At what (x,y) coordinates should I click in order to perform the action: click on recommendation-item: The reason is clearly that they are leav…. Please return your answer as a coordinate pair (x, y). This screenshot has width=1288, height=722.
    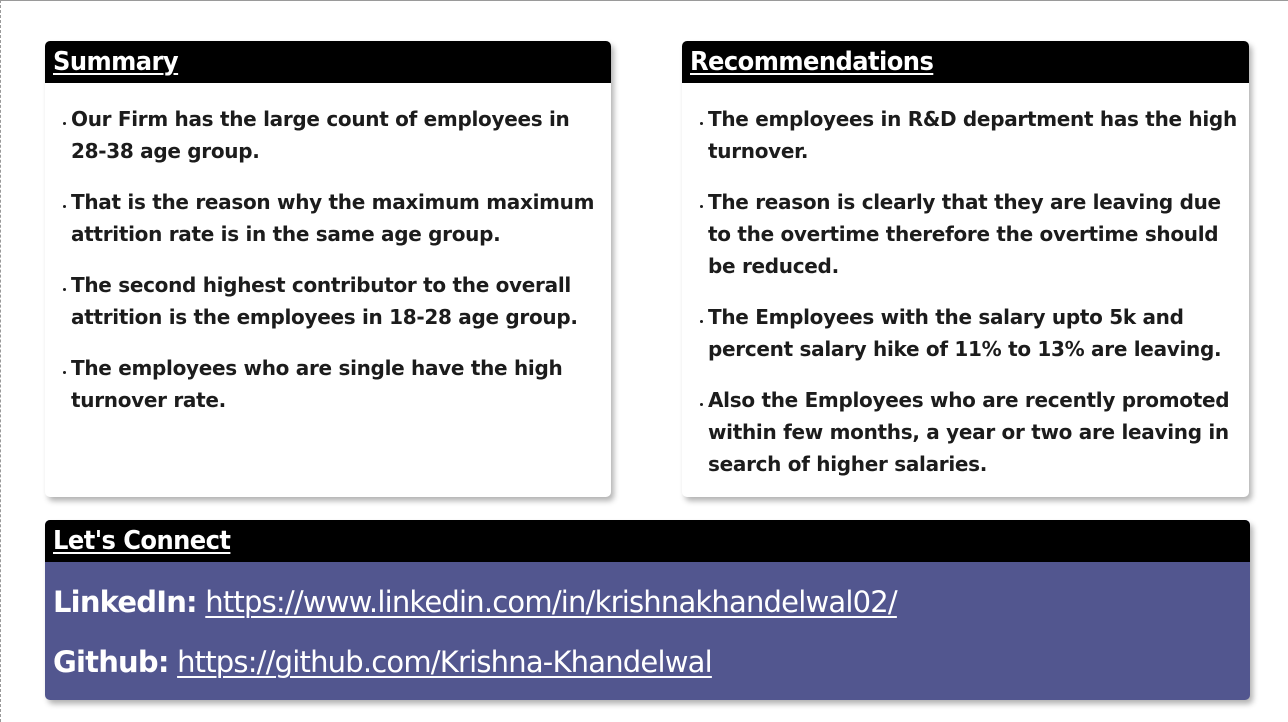
    Looking at the image, I should click on (969, 234).